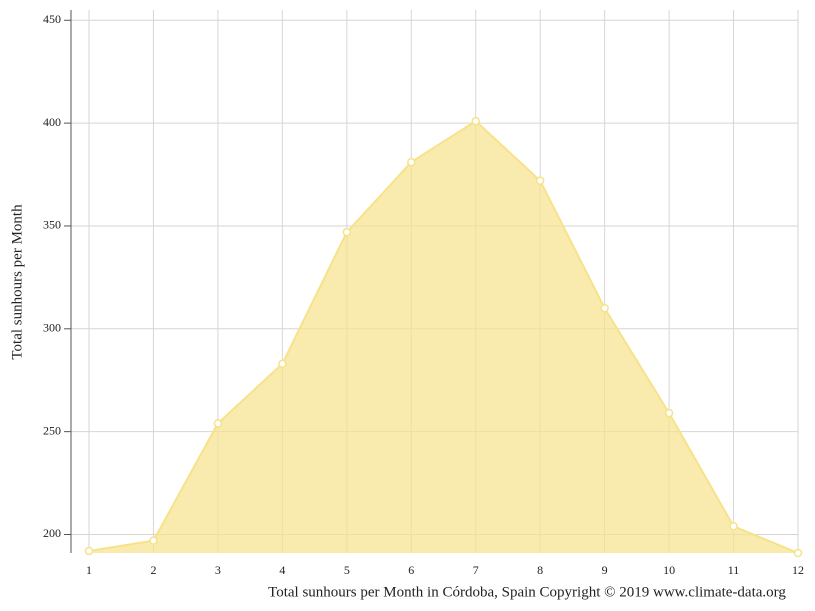  I want to click on x-tick-label: 3, so click(218, 570).